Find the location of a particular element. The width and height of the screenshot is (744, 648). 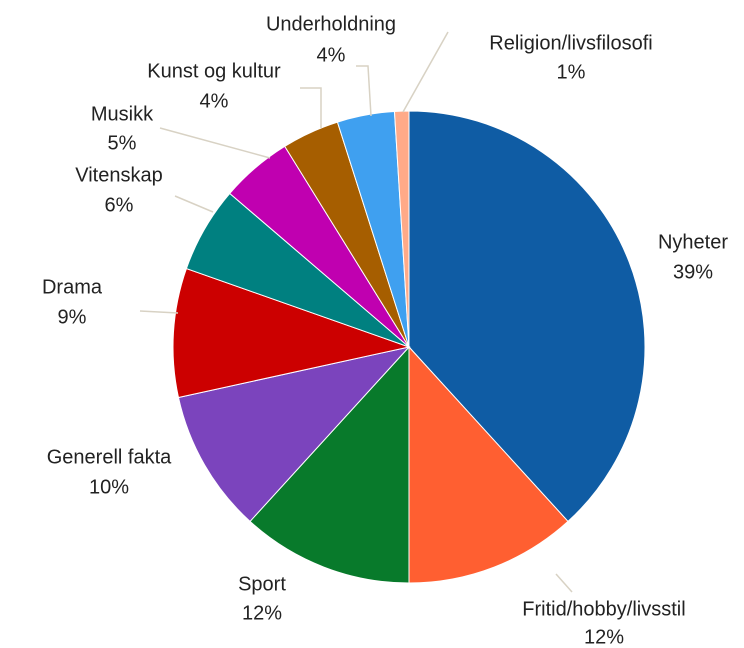

slice-label: Sport is located at coordinates (262, 584).